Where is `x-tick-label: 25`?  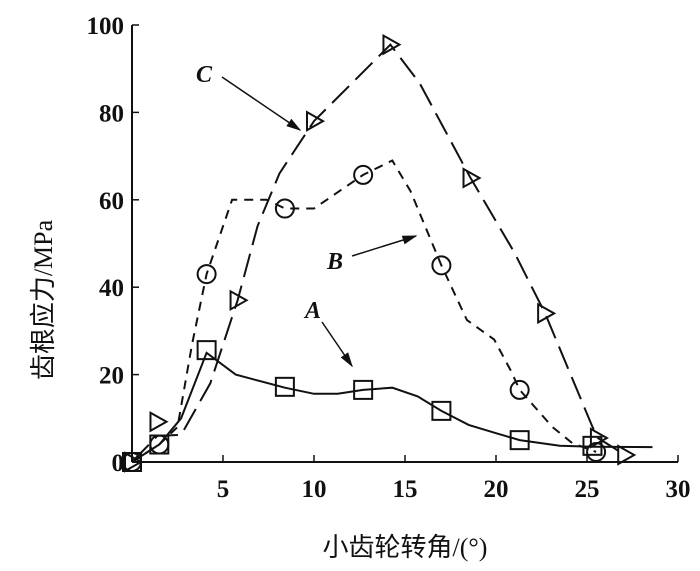 x-tick-label: 25 is located at coordinates (587, 489).